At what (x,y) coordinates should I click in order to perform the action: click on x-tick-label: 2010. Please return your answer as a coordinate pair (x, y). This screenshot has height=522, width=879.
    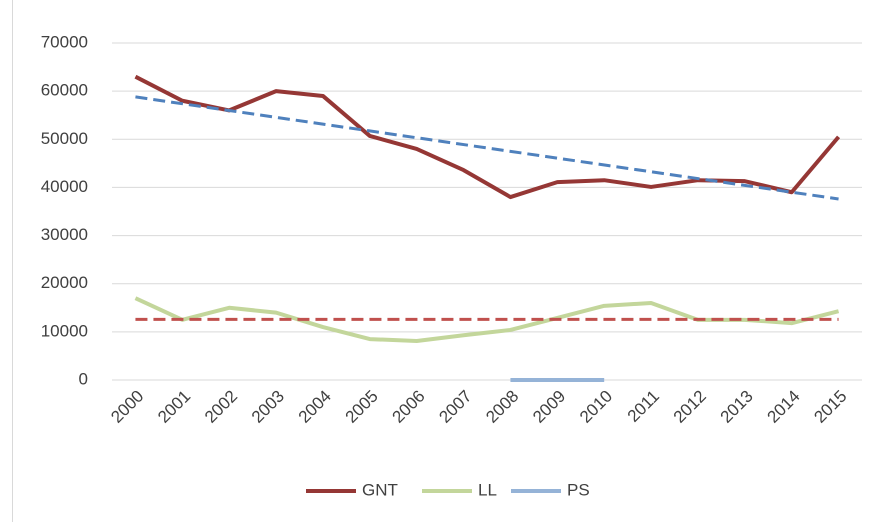
    Looking at the image, I should click on (596, 407).